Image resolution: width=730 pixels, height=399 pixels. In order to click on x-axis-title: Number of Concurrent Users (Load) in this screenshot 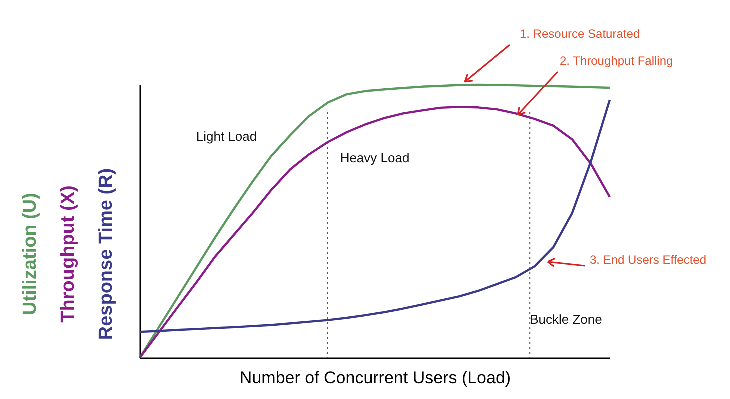, I will do `click(376, 378)`.